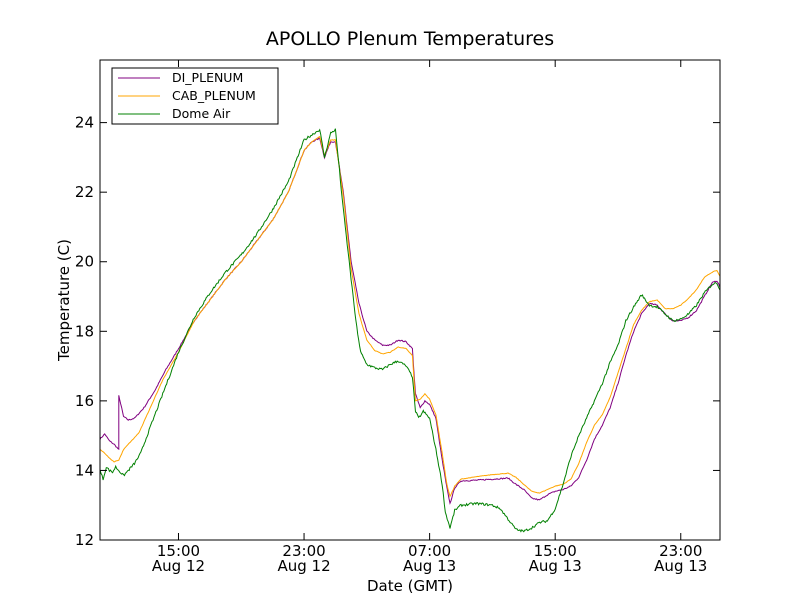 The image size is (800, 600). Describe the element at coordinates (410, 39) in the screenshot. I see `chart-title: APOLLO Plenum Temperatures` at that location.